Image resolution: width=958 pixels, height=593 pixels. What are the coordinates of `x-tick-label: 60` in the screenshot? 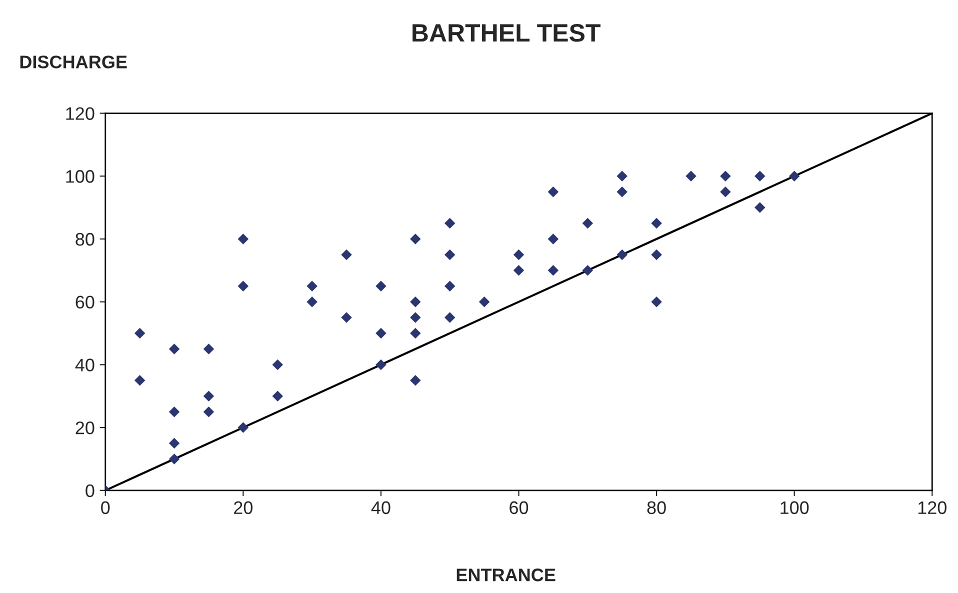 It's located at (519, 507).